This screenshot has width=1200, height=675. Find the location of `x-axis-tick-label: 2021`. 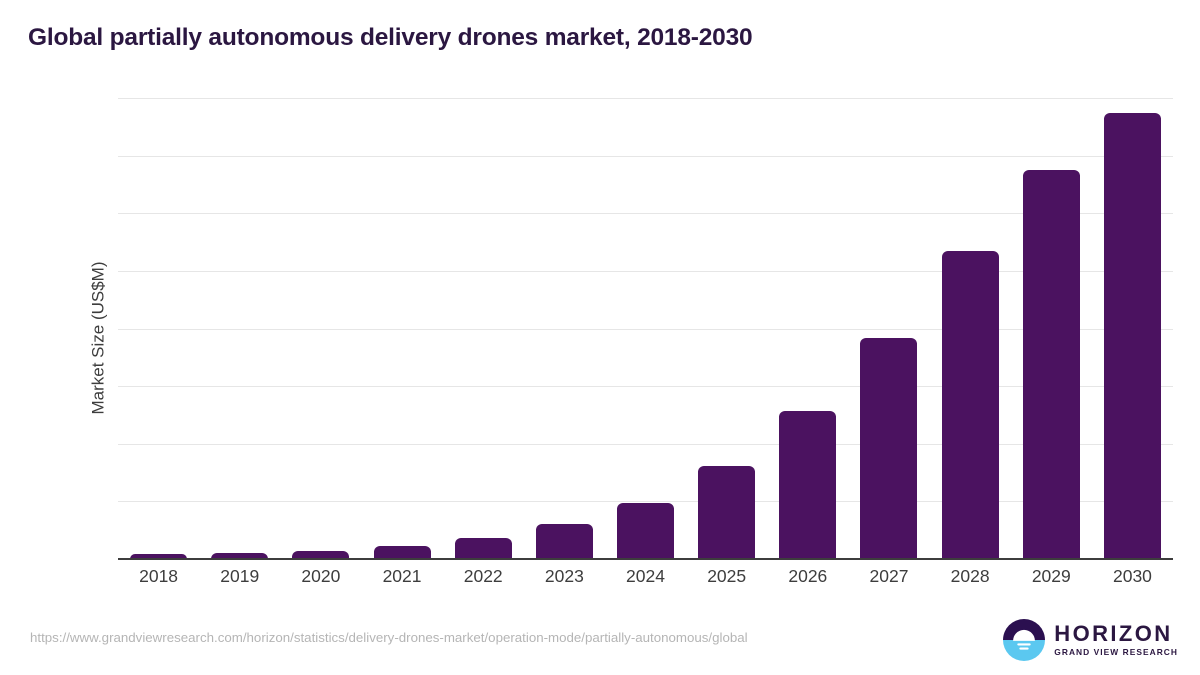

x-axis-tick-label: 2021 is located at coordinates (402, 576).